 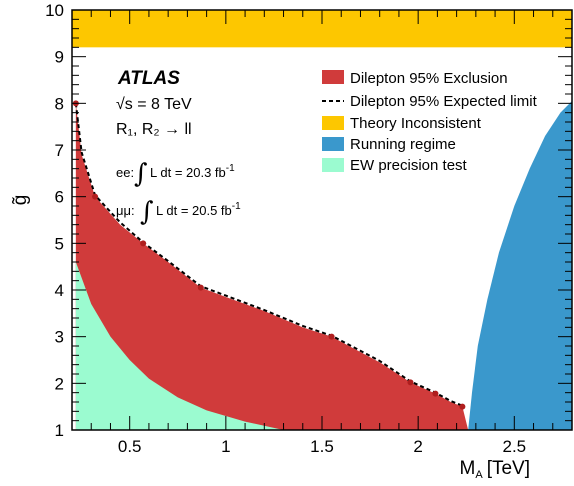 What do you see at coordinates (333, 123) in the screenshot?
I see `legend-swatch-theory` at bounding box center [333, 123].